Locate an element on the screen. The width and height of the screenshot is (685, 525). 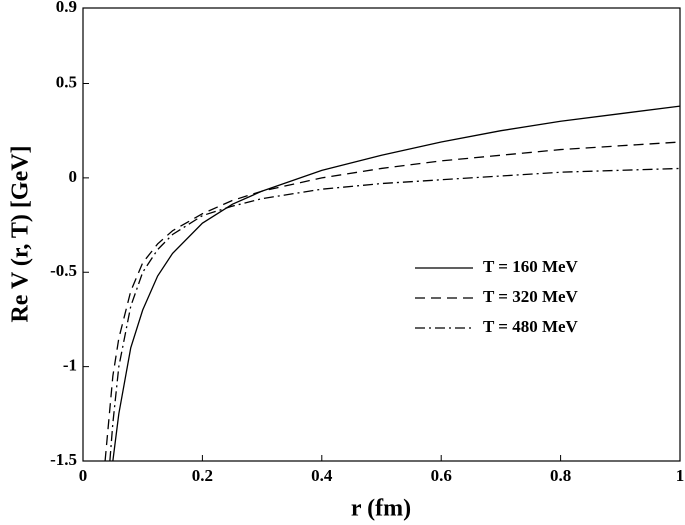
y-tick-label: -0.5 is located at coordinates (63, 270).